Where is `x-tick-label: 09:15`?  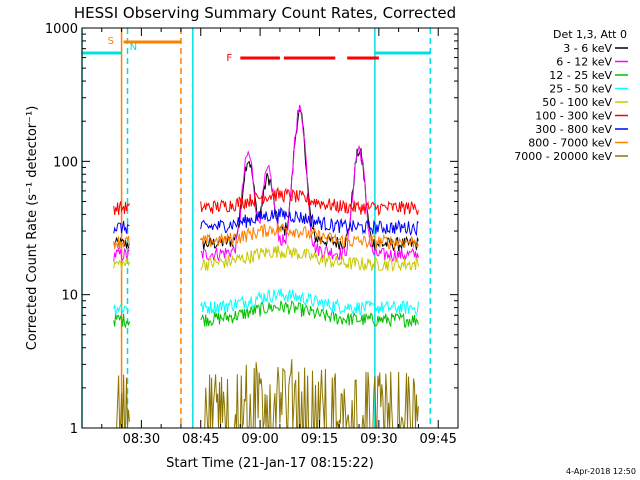
x-tick-label: 09:15 is located at coordinates (319, 439).